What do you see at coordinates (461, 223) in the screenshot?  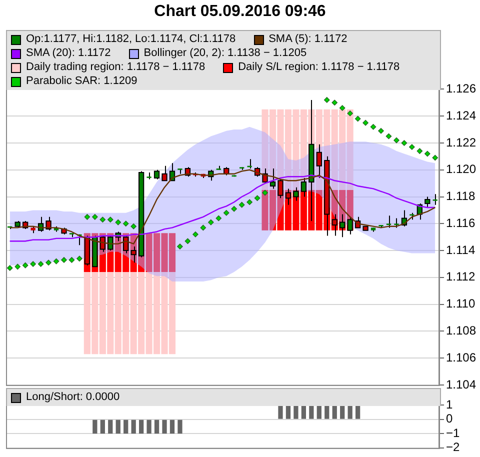 I see `y-tick-label: 1.116` at bounding box center [461, 223].